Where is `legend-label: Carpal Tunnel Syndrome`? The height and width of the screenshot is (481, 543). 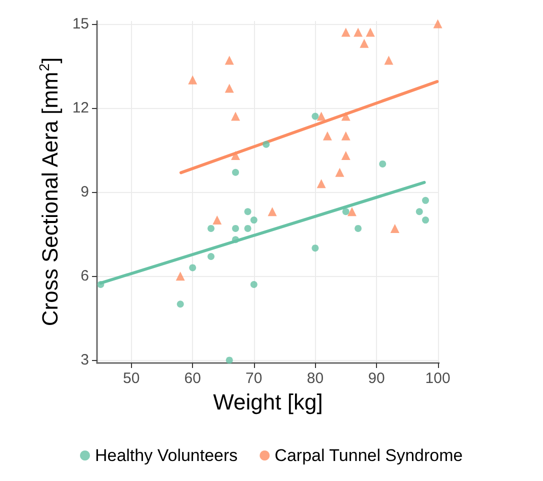 legend-label: Carpal Tunnel Syndrome is located at coordinates (368, 455).